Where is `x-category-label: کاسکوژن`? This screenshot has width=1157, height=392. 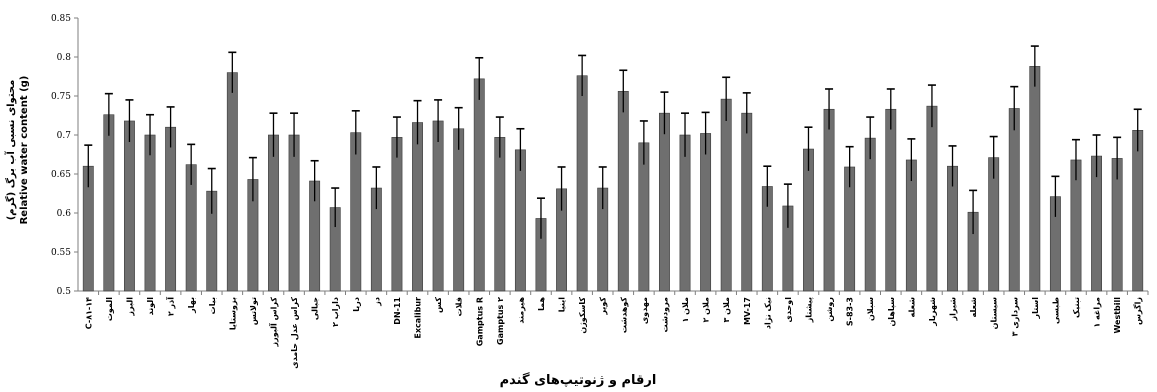
x-category-label: کاسکوژن is located at coordinates (582, 315).